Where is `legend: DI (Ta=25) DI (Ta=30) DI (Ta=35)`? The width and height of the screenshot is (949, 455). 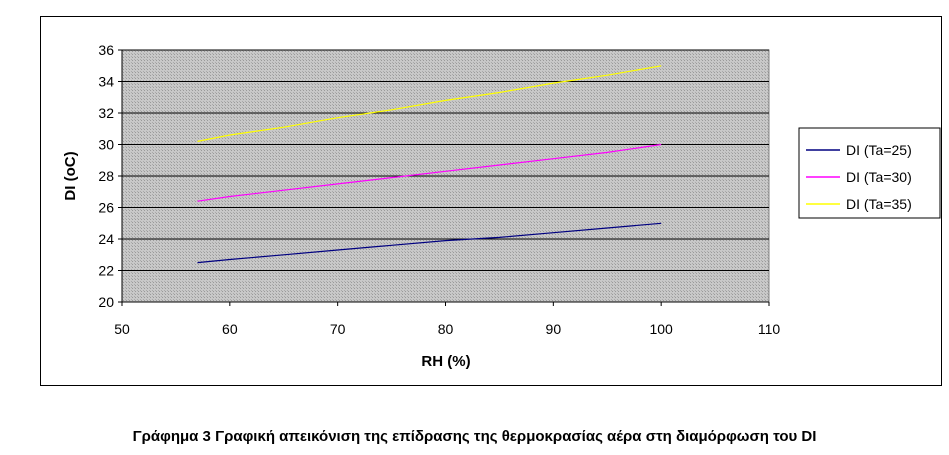
legend: DI (Ta=25) DI (Ta=30) DI (Ta=35) is located at coordinates (869, 173).